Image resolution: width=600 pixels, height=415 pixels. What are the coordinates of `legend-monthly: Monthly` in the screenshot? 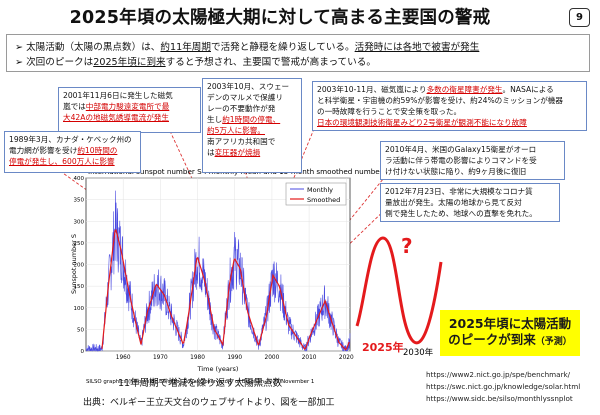 It's located at (320, 190).